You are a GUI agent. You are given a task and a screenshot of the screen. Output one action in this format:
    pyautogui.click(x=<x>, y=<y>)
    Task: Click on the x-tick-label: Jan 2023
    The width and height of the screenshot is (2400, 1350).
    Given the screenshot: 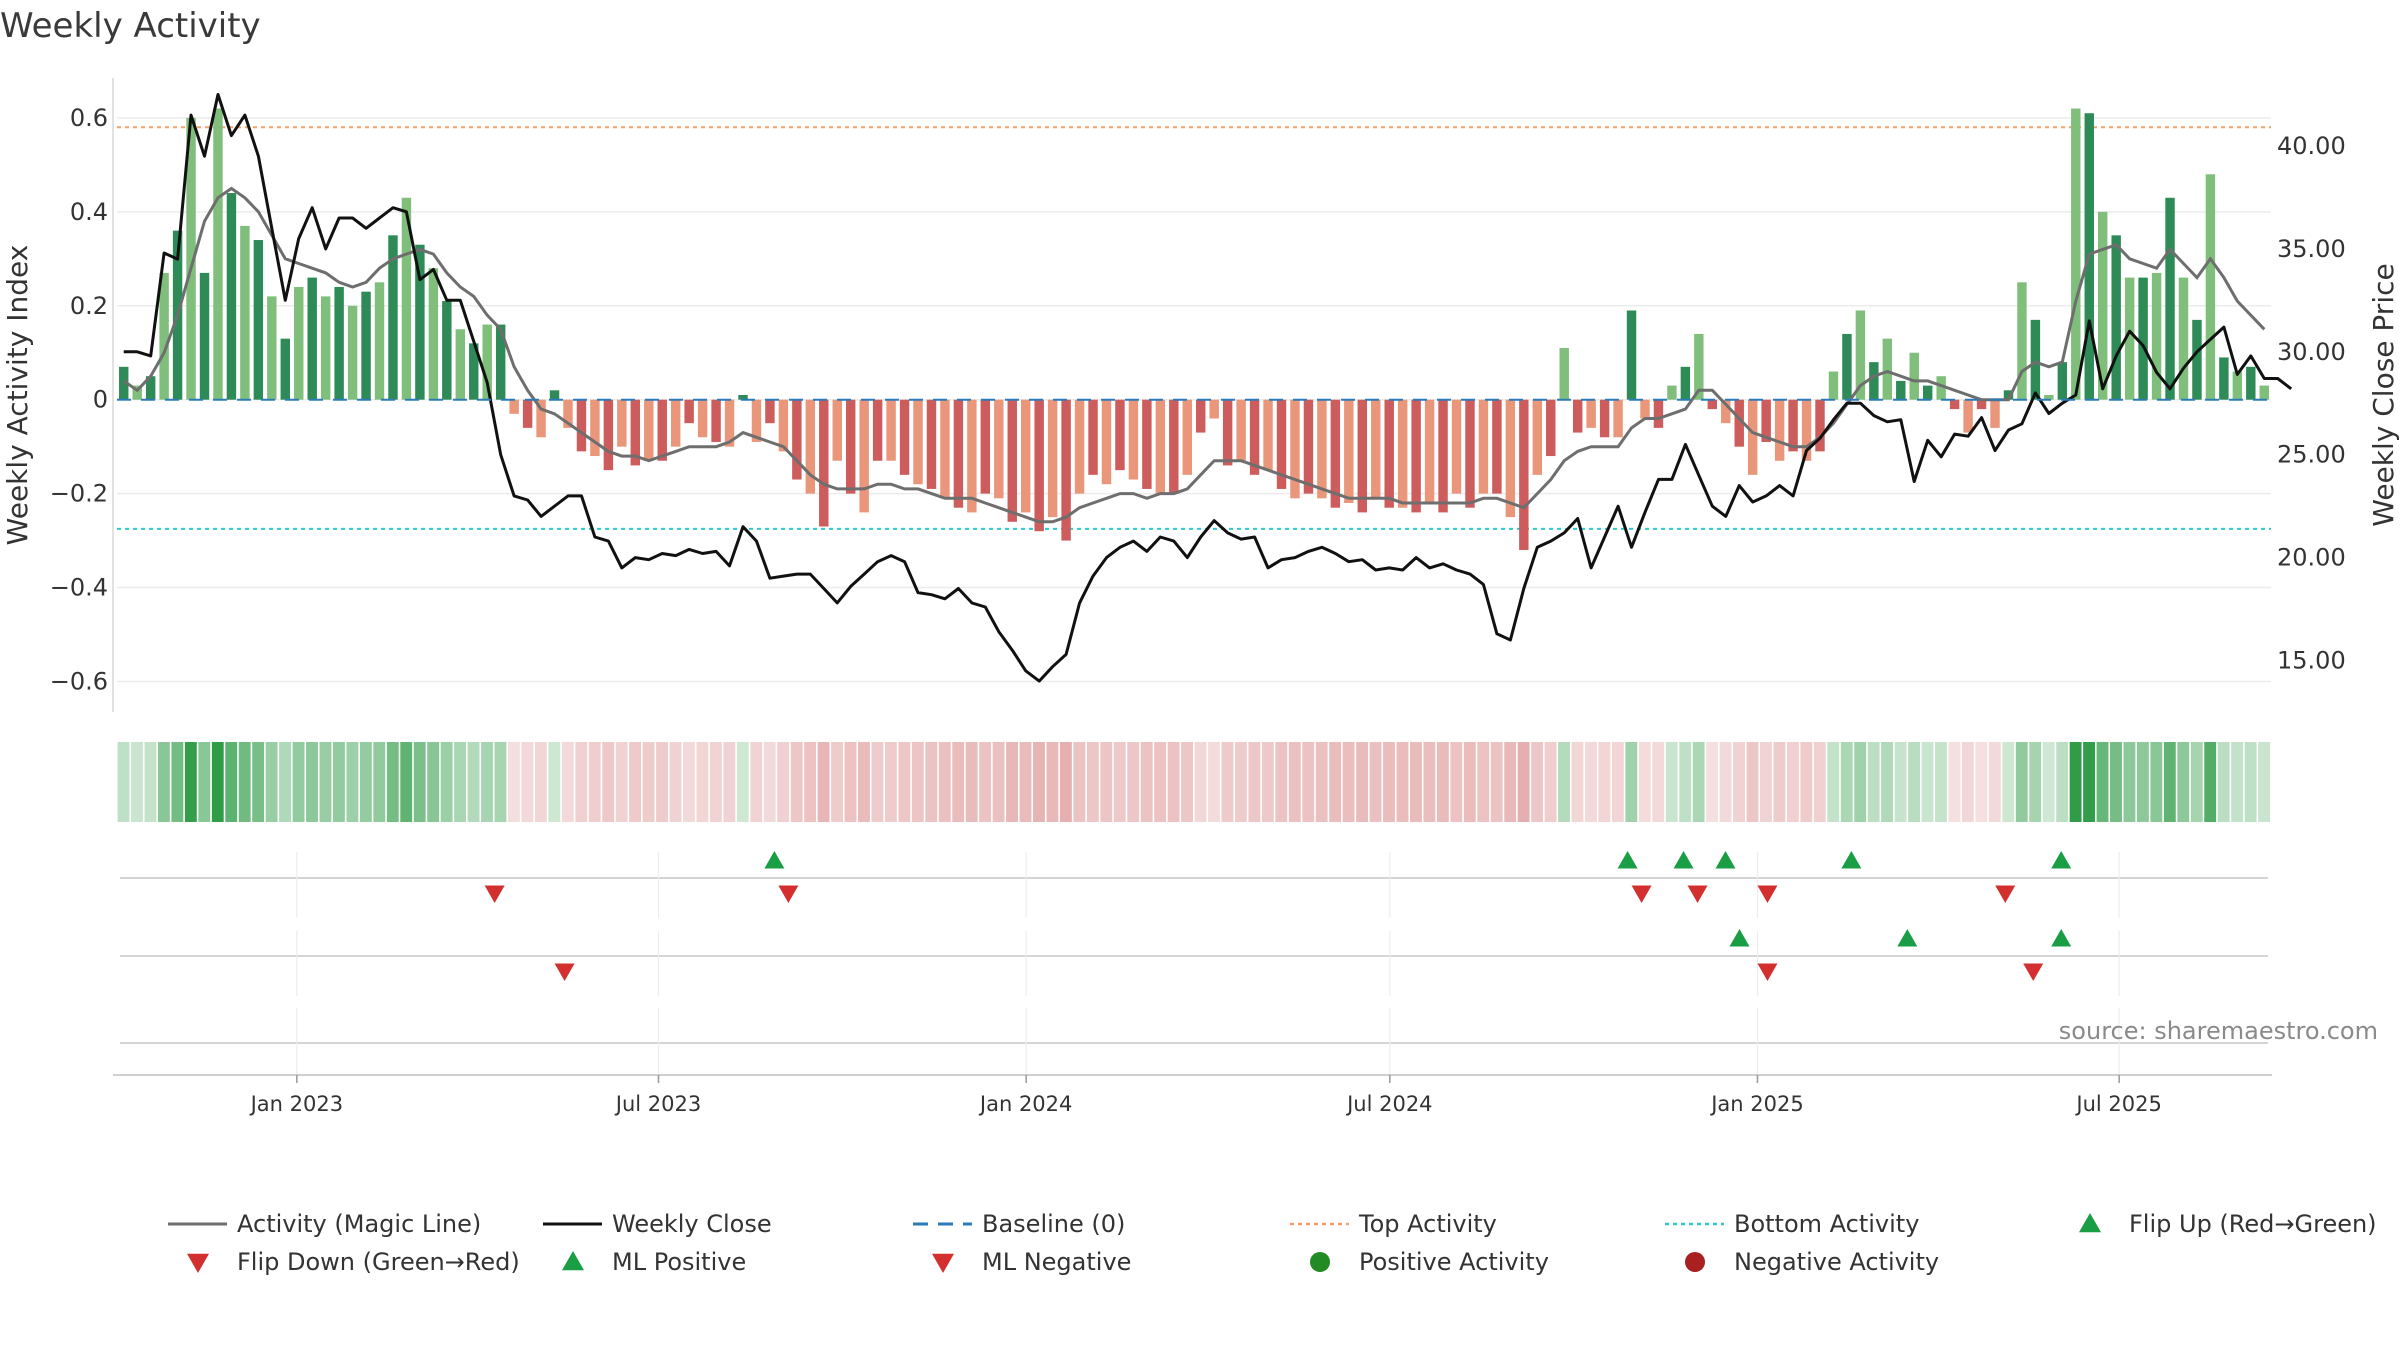 What is the action you would take?
    pyautogui.click(x=296, y=1104)
    